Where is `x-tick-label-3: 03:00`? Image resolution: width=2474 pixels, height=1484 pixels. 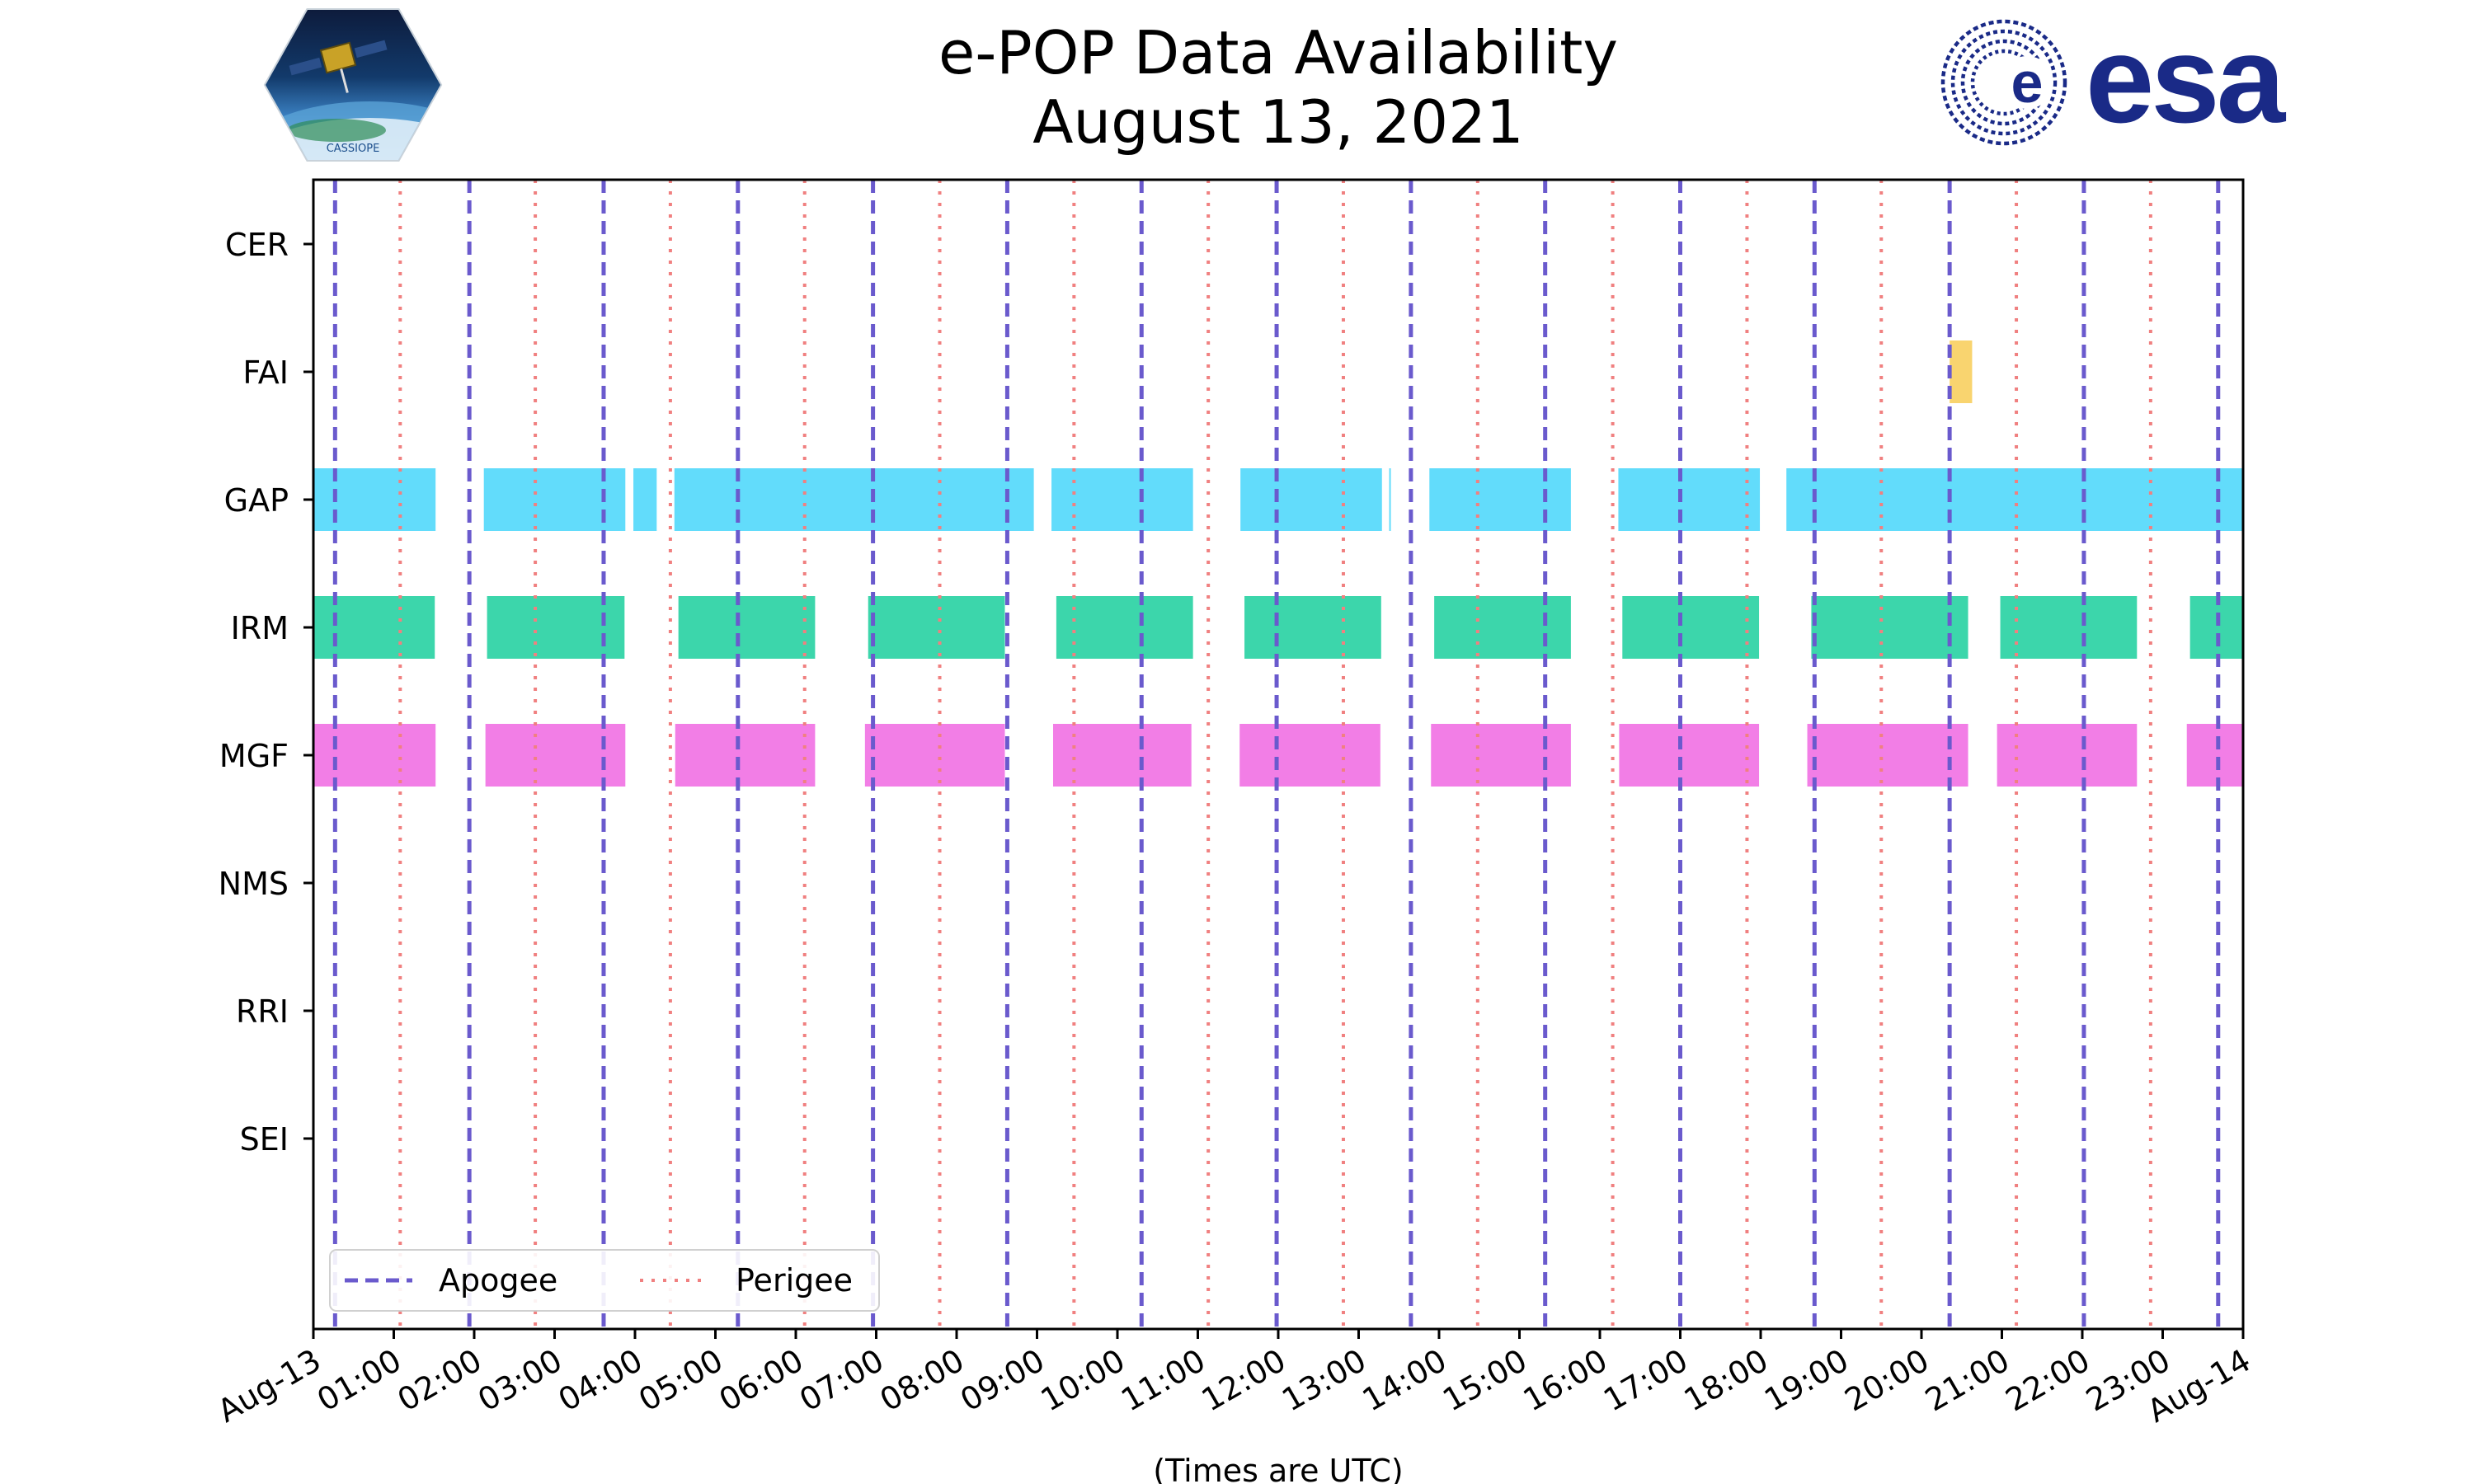
x-tick-label-3: 03:00 is located at coordinates (520, 1380).